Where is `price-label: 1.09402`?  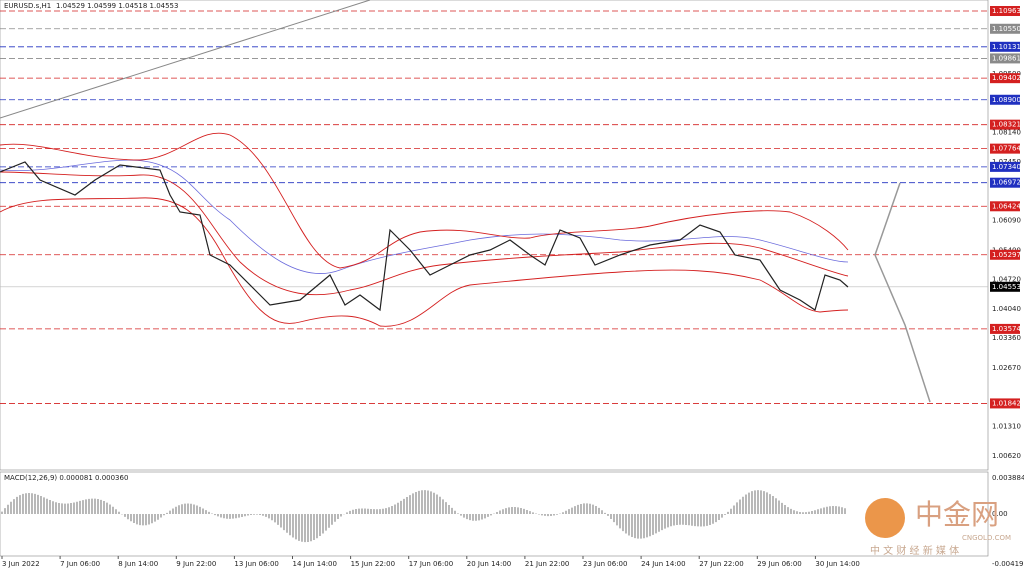
price-label: 1.09402 is located at coordinates (1006, 78).